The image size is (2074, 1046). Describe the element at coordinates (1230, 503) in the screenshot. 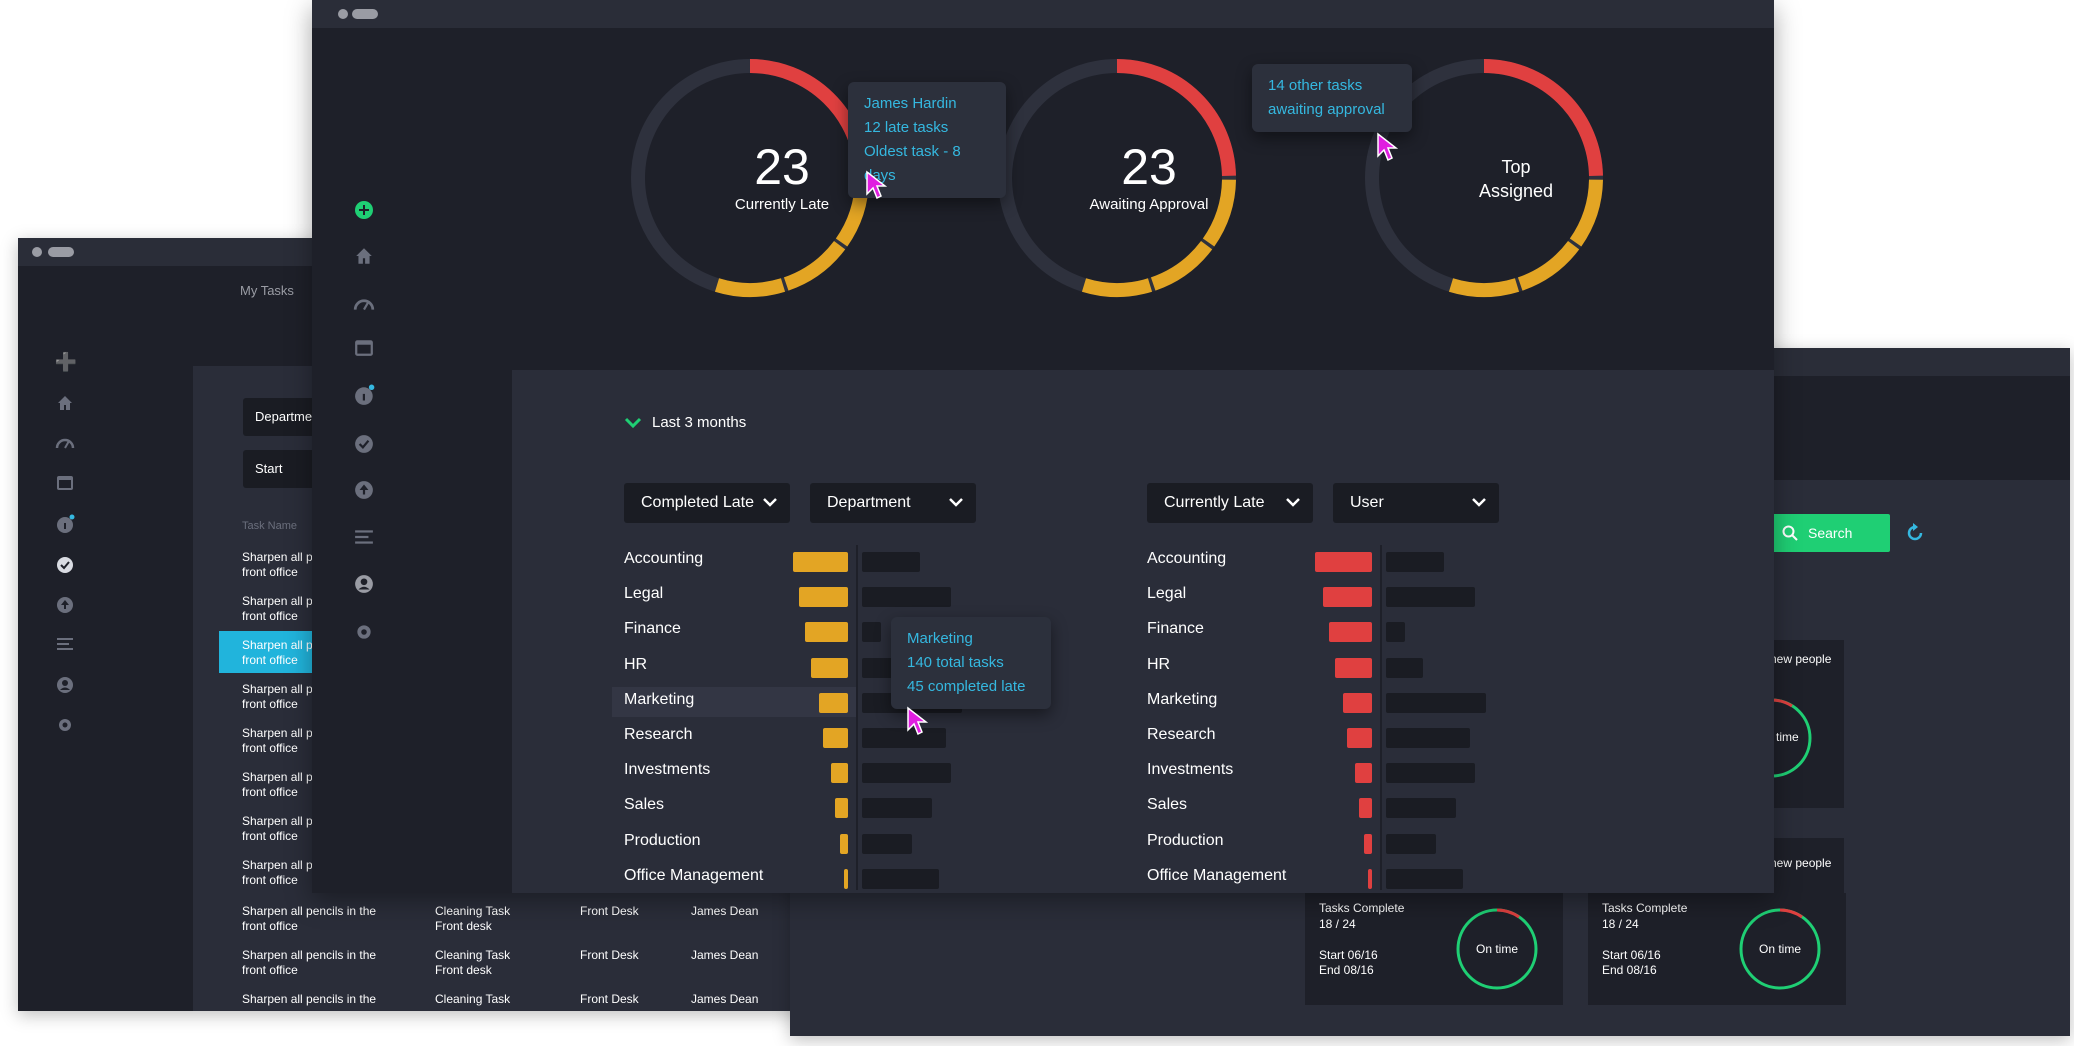

I see `metric-dropdown-right: Currently Late` at that location.